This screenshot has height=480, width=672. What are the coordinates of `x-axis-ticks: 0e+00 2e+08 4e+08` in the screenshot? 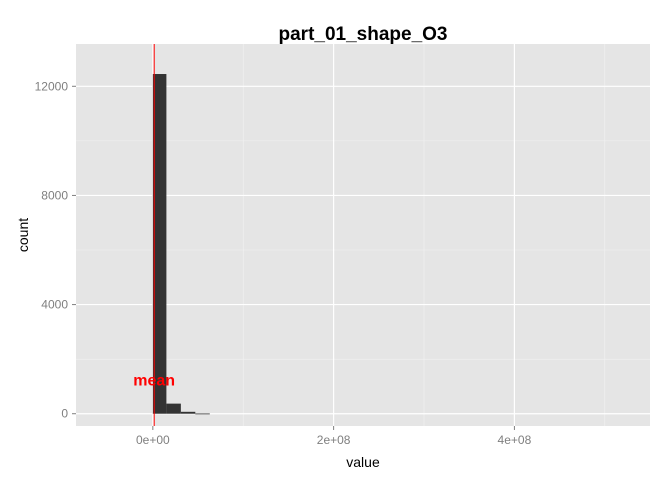 It's located at (334, 436).